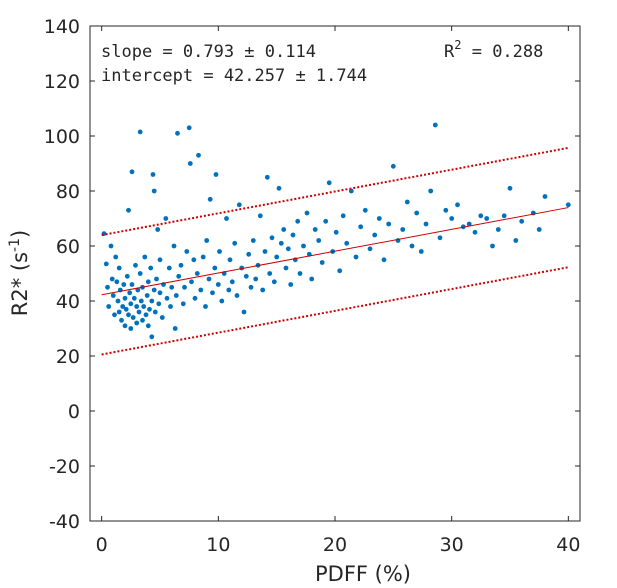 This screenshot has height=588, width=617. What do you see at coordinates (335, 191) in the screenshot?
I see `prediction-band-upper` at bounding box center [335, 191].